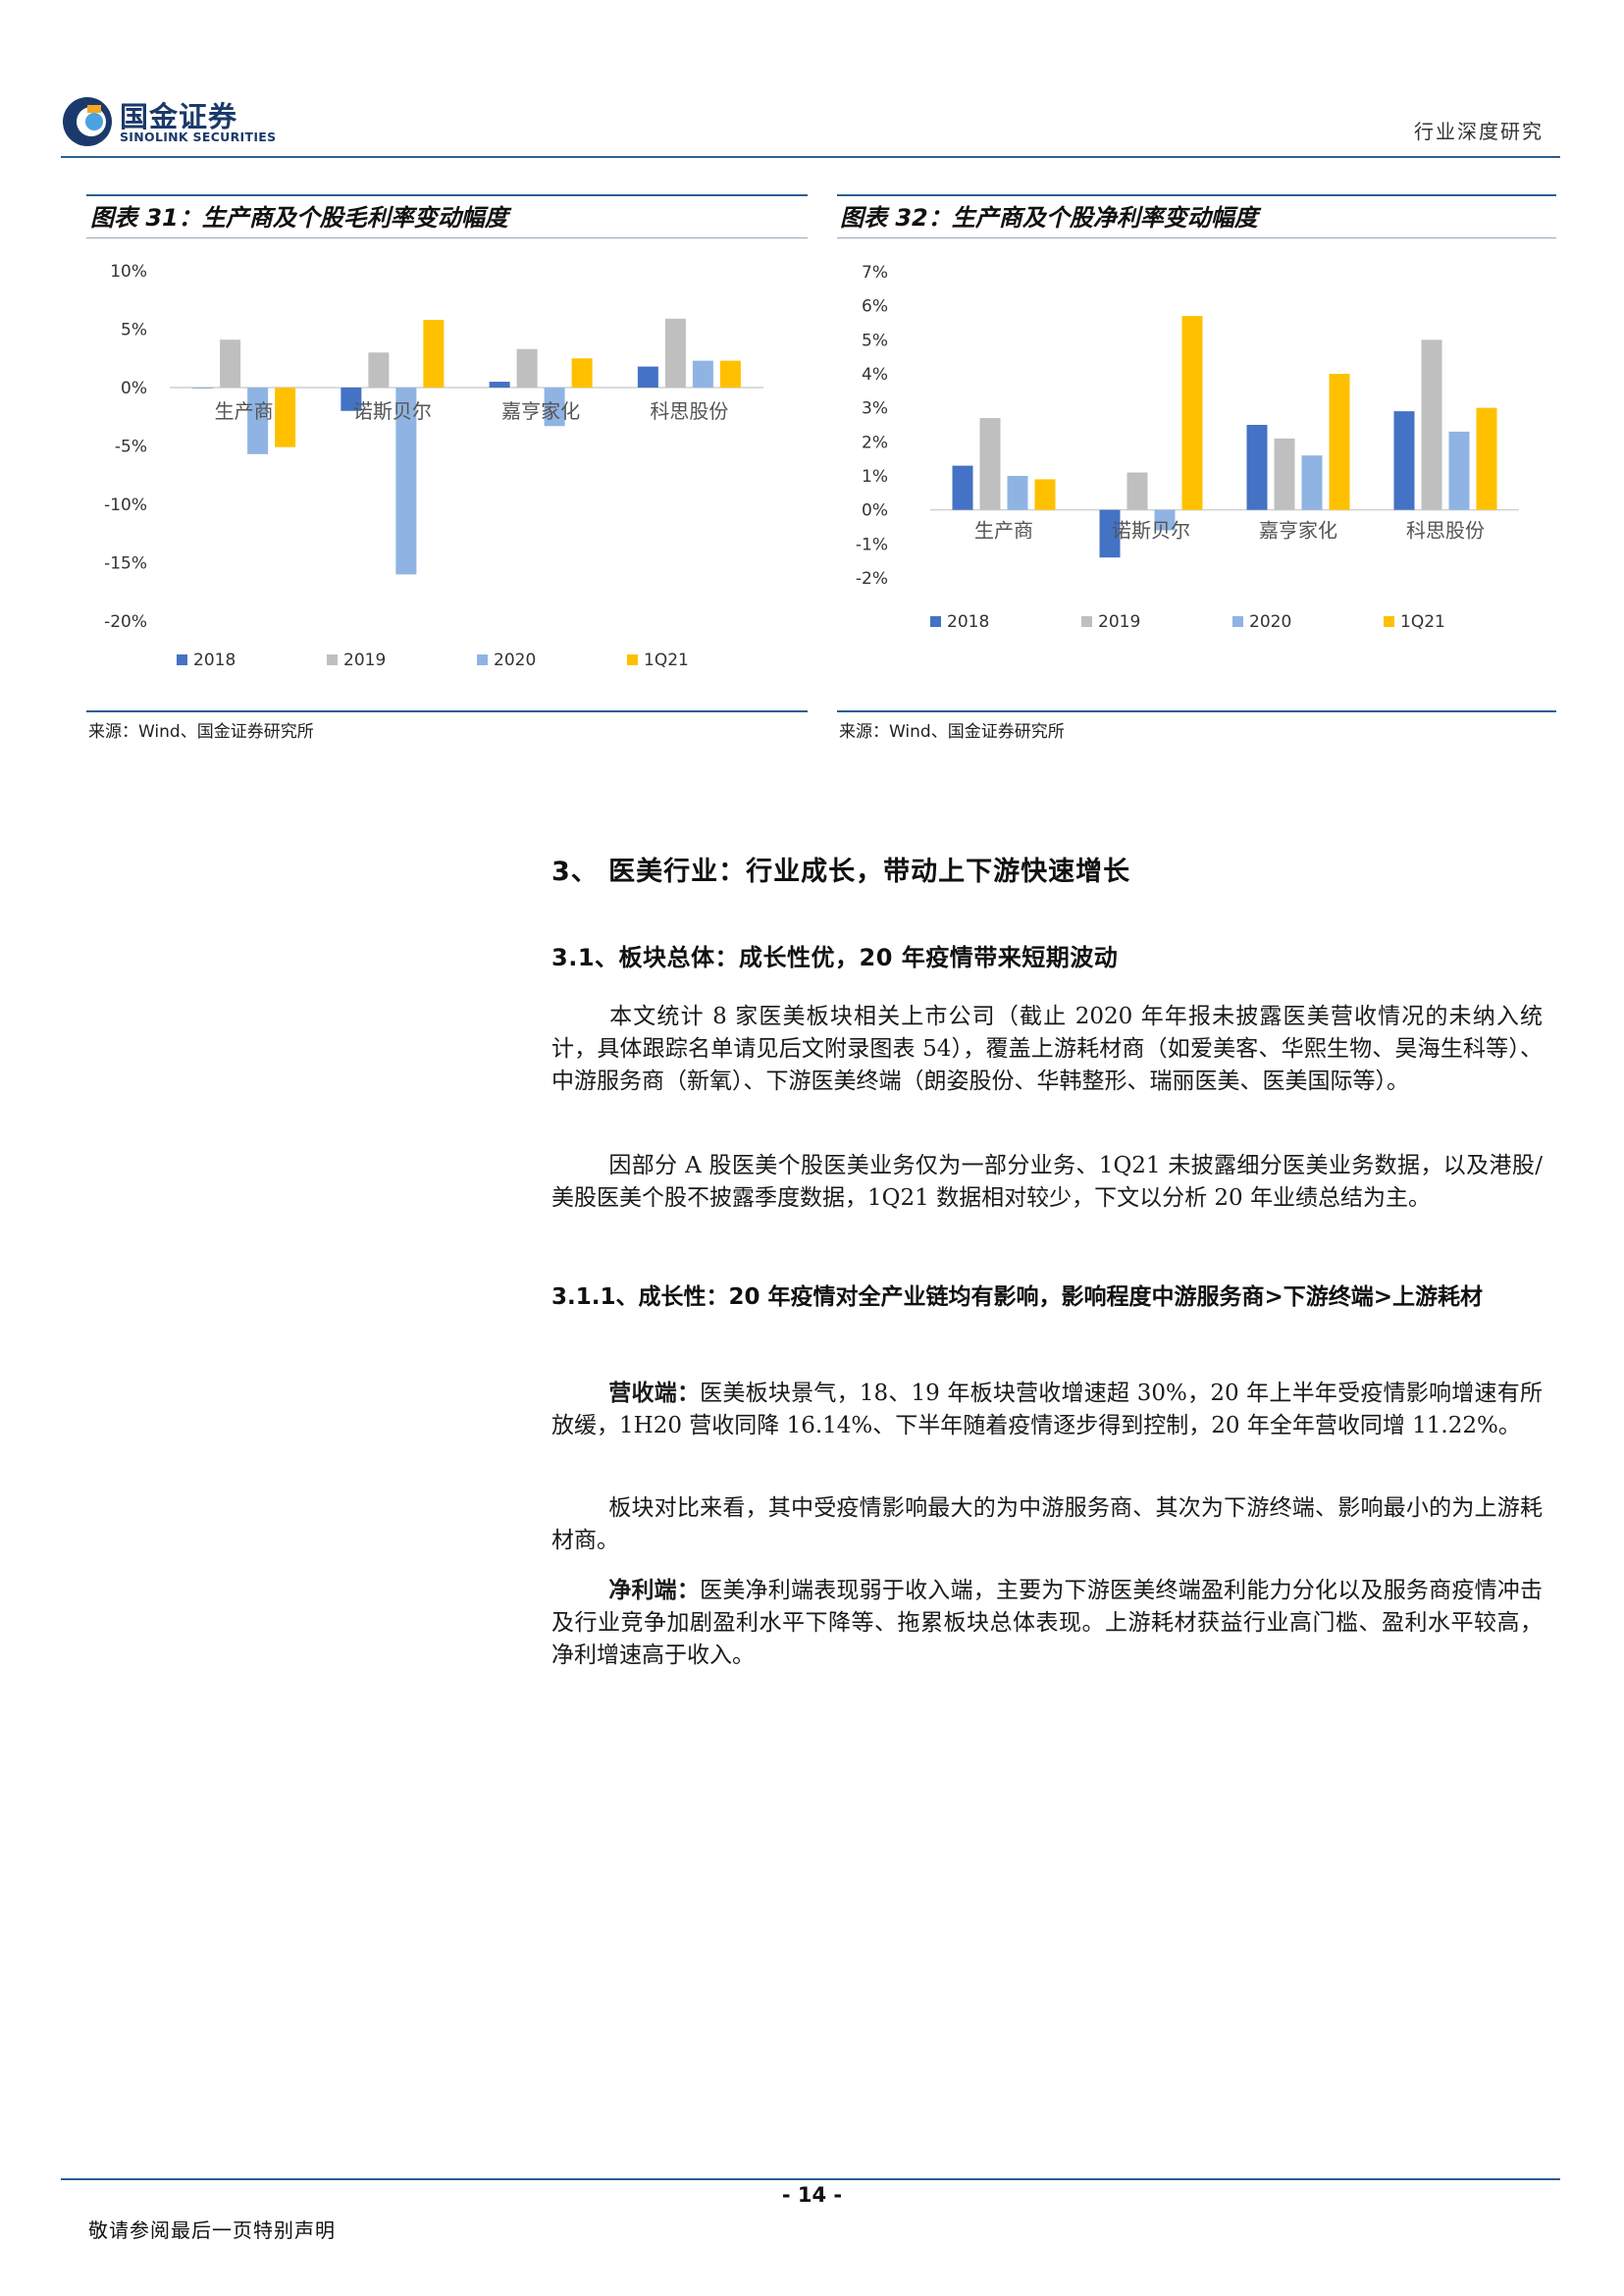 This screenshot has width=1624, height=2296. Describe the element at coordinates (875, 307) in the screenshot. I see `y-tick-label: 6%` at that location.